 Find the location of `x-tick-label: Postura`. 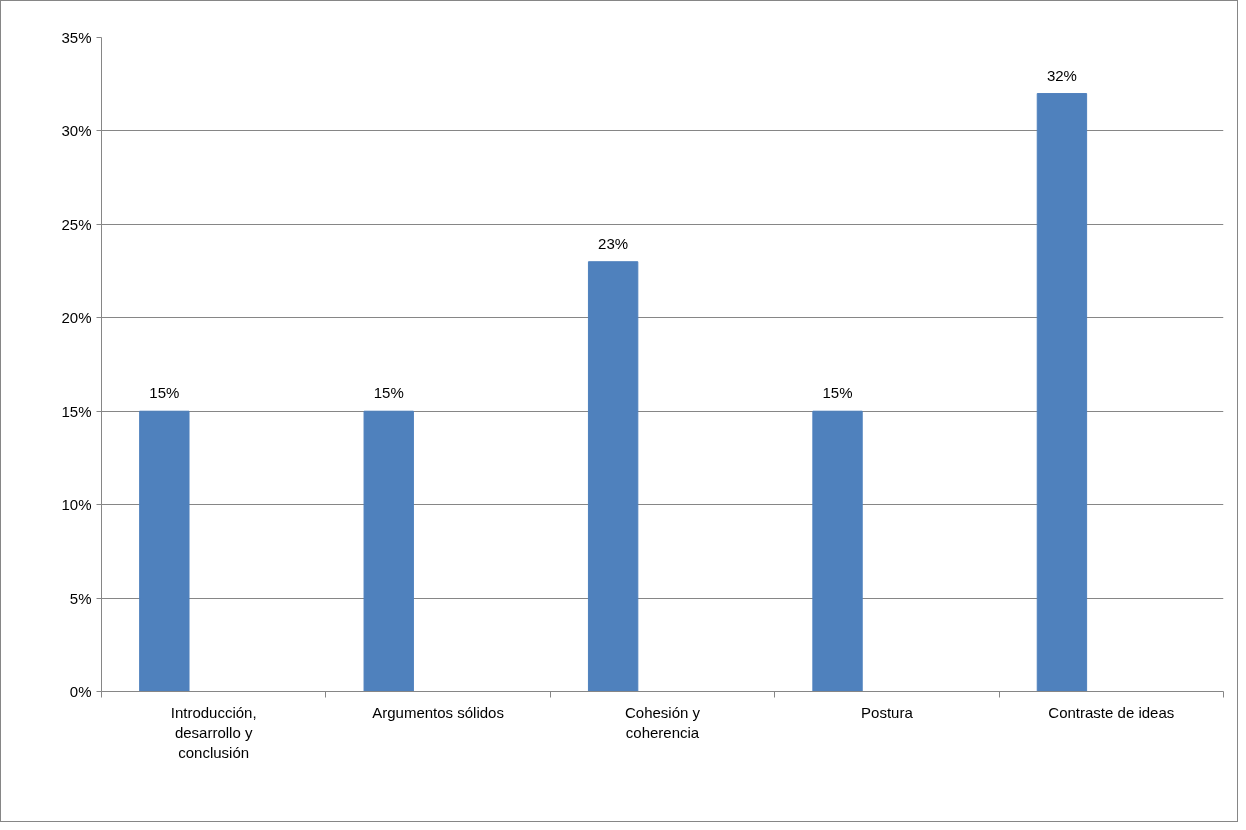

x-tick-label: Postura is located at coordinates (887, 712).